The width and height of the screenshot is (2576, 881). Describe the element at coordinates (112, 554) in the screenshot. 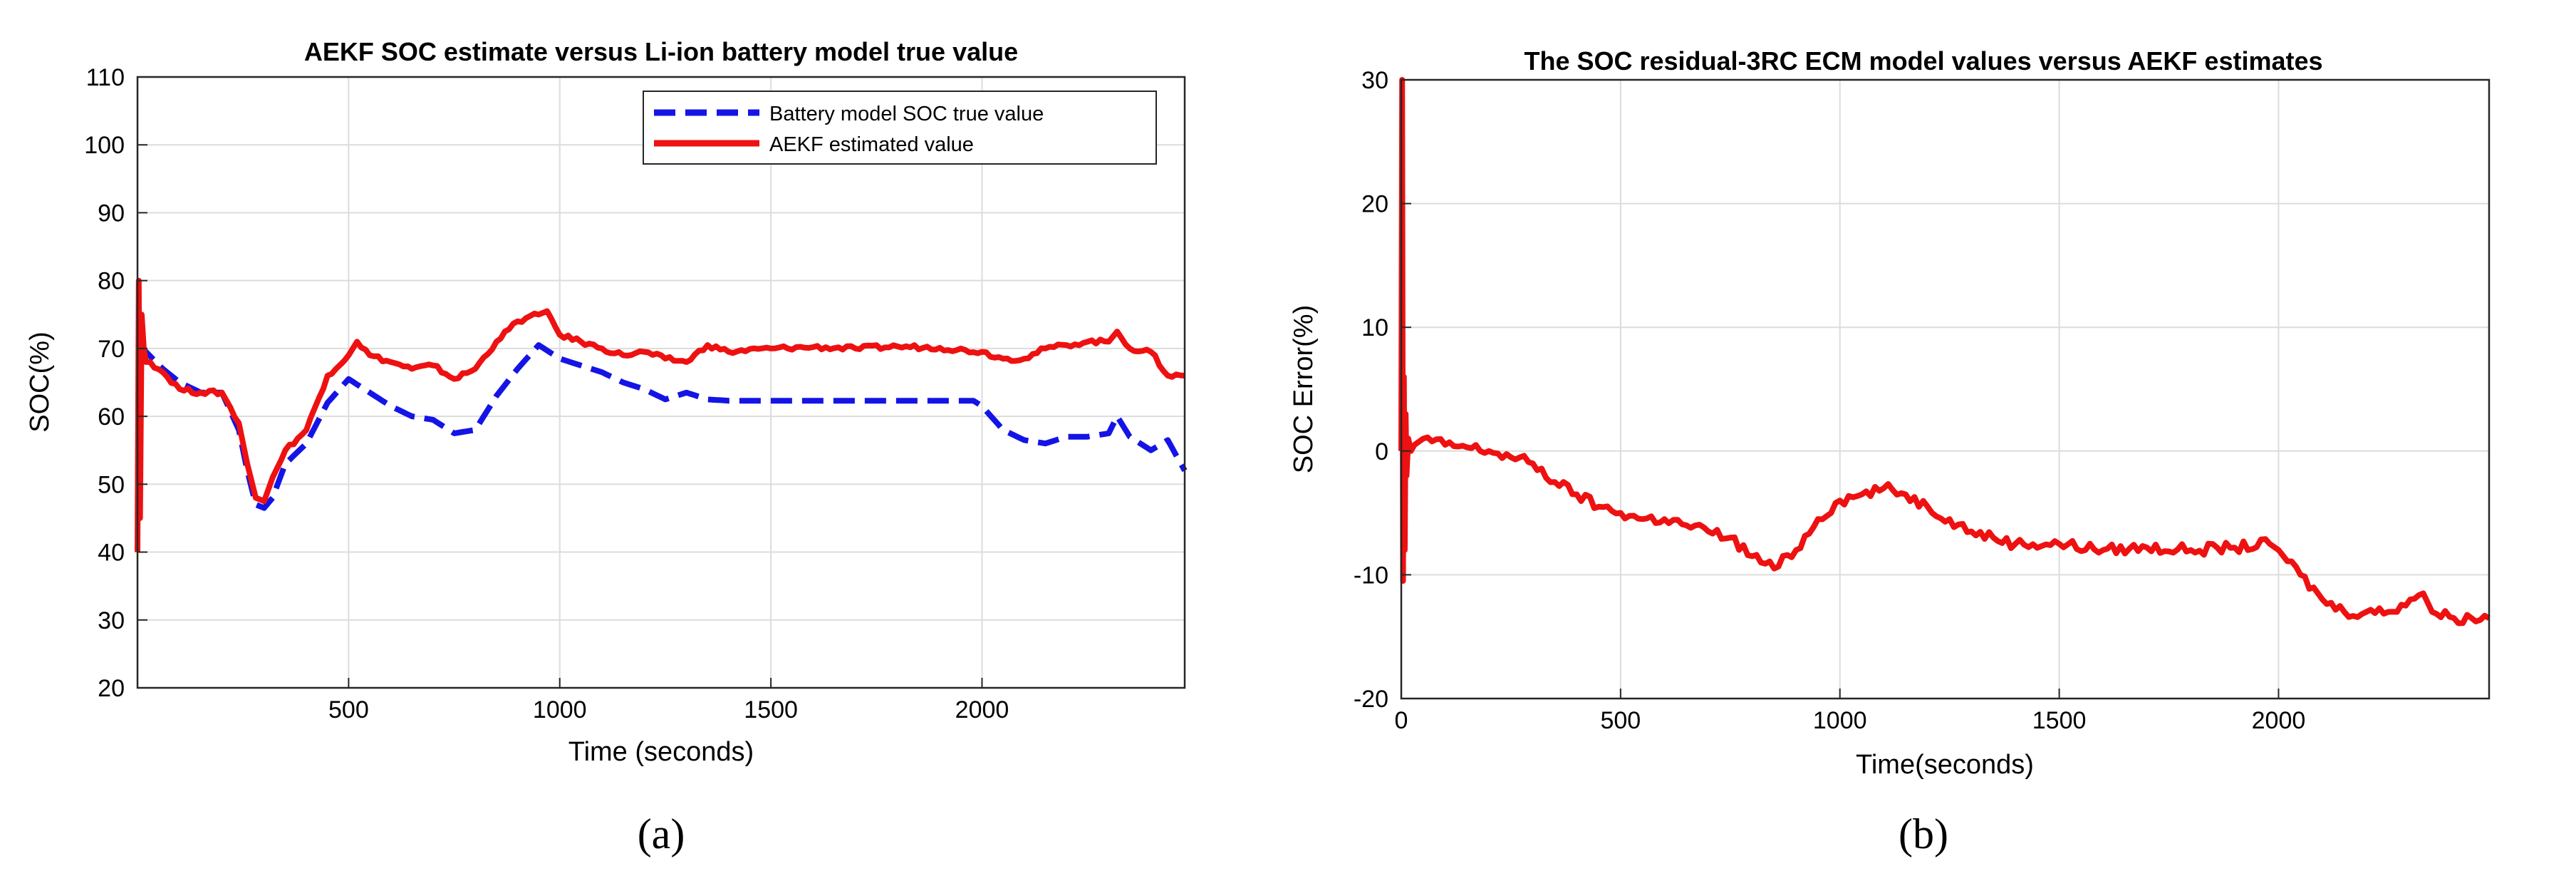

I see `y-tick-label: 40` at that location.